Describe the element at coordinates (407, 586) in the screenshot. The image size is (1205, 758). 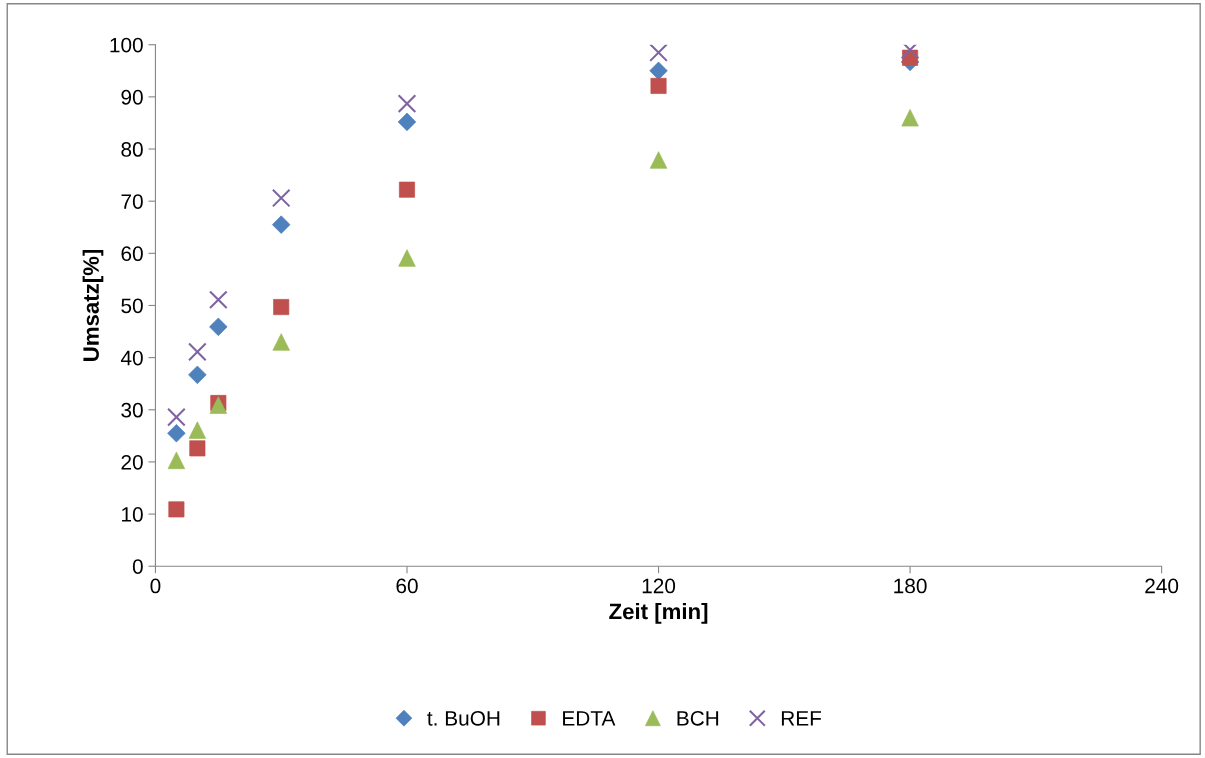
I see `x-tick-label: 60` at that location.